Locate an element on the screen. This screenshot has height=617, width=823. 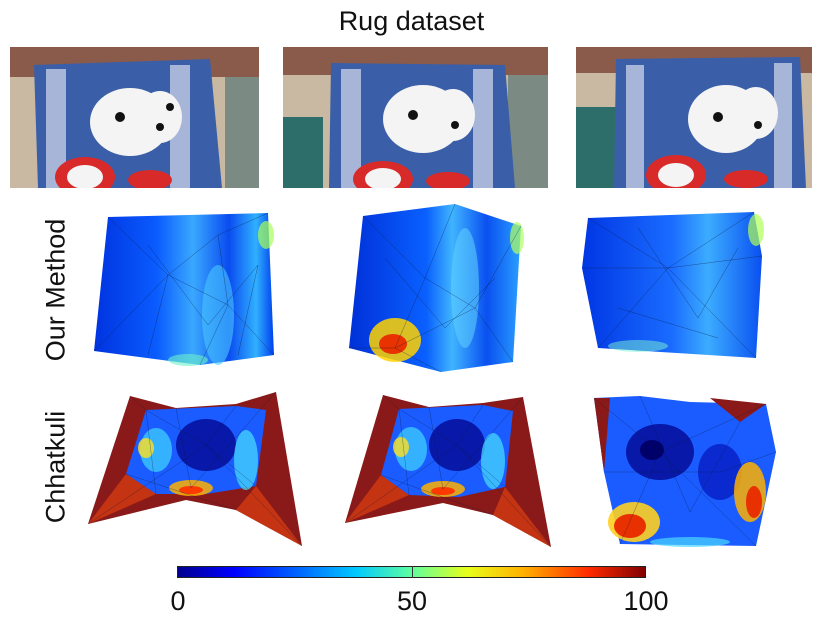
error-colorbar is located at coordinates (411, 572).